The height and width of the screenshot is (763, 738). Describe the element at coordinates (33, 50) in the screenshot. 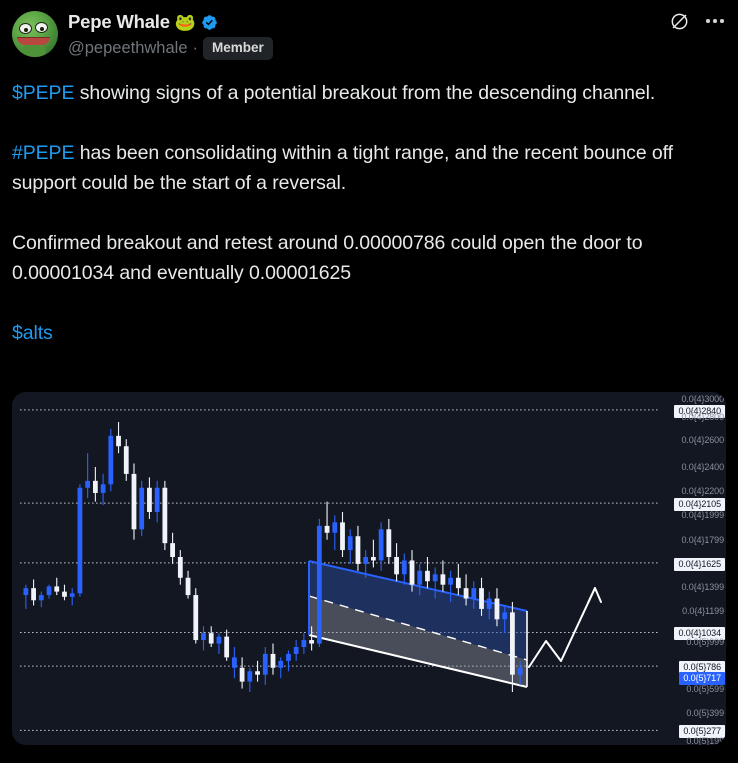

I see `avatar-chin` at that location.